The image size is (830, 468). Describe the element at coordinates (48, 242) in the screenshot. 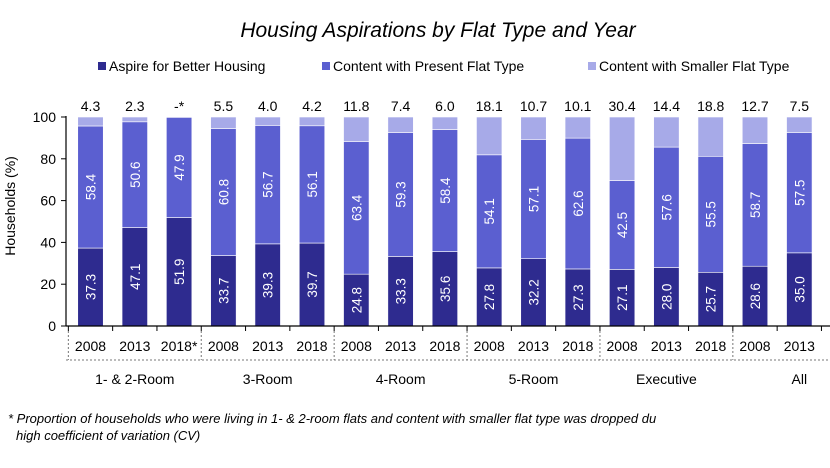

I see `y-tick-label: 40` at that location.